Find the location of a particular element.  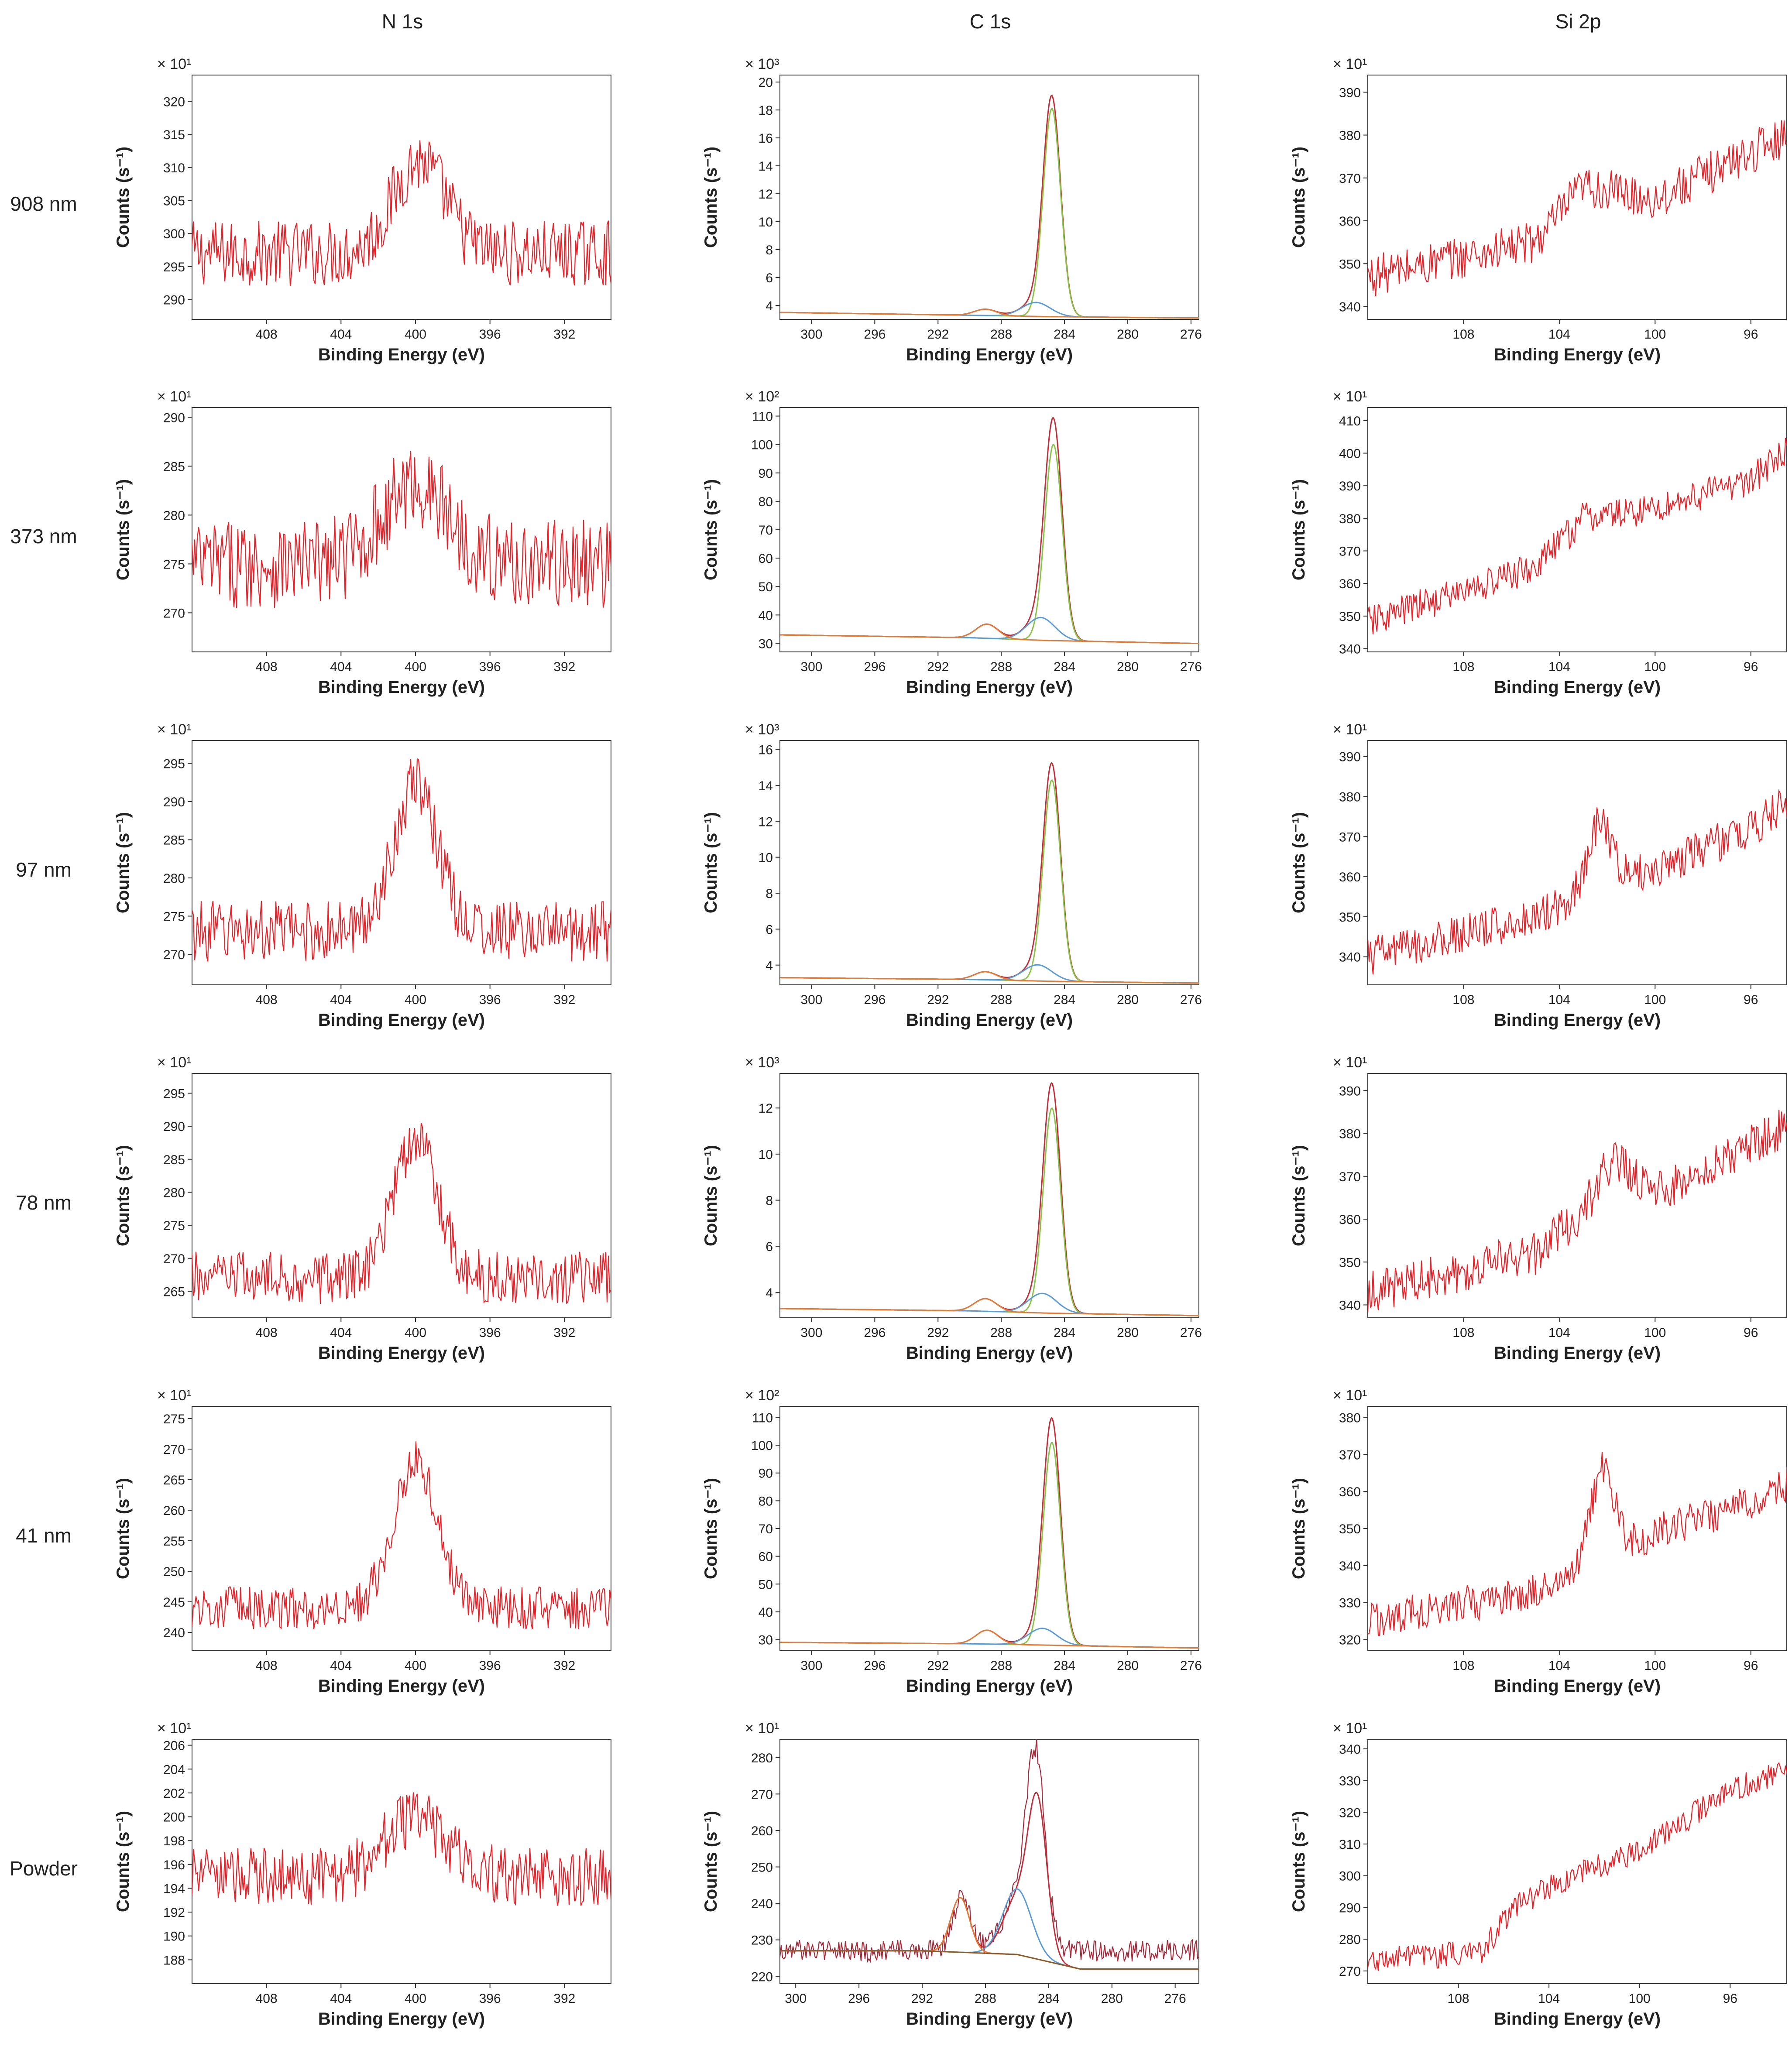

series-data is located at coordinates (989, 1851).